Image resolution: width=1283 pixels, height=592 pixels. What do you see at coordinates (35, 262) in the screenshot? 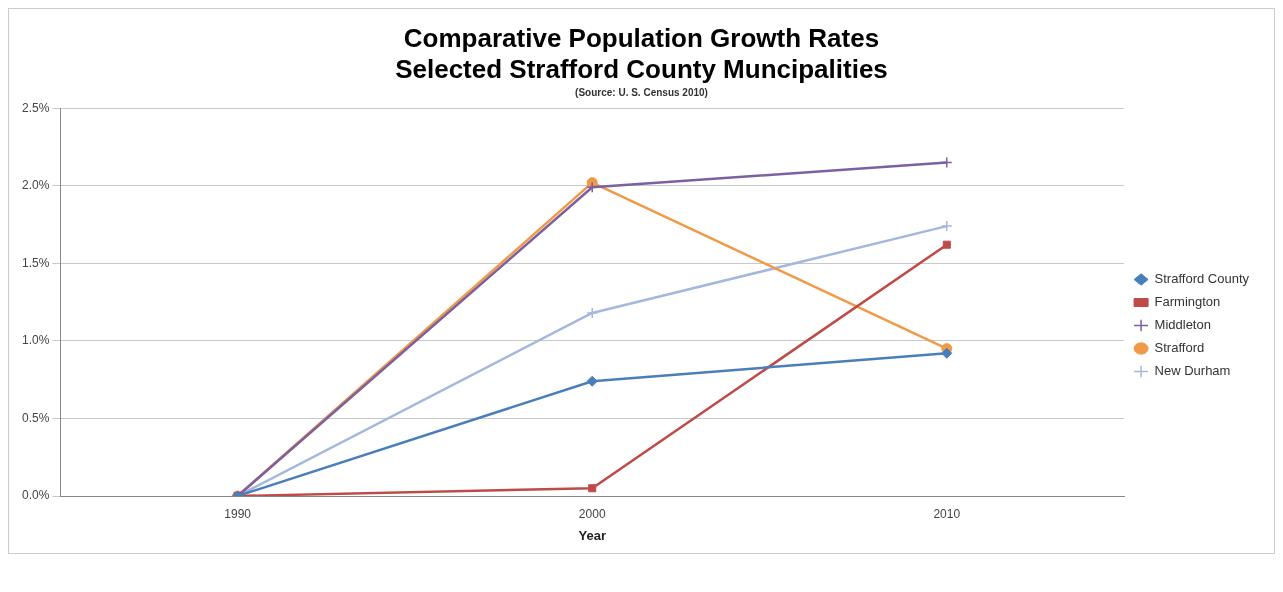
I see `y-tick-label: 1.5%` at bounding box center [35, 262].